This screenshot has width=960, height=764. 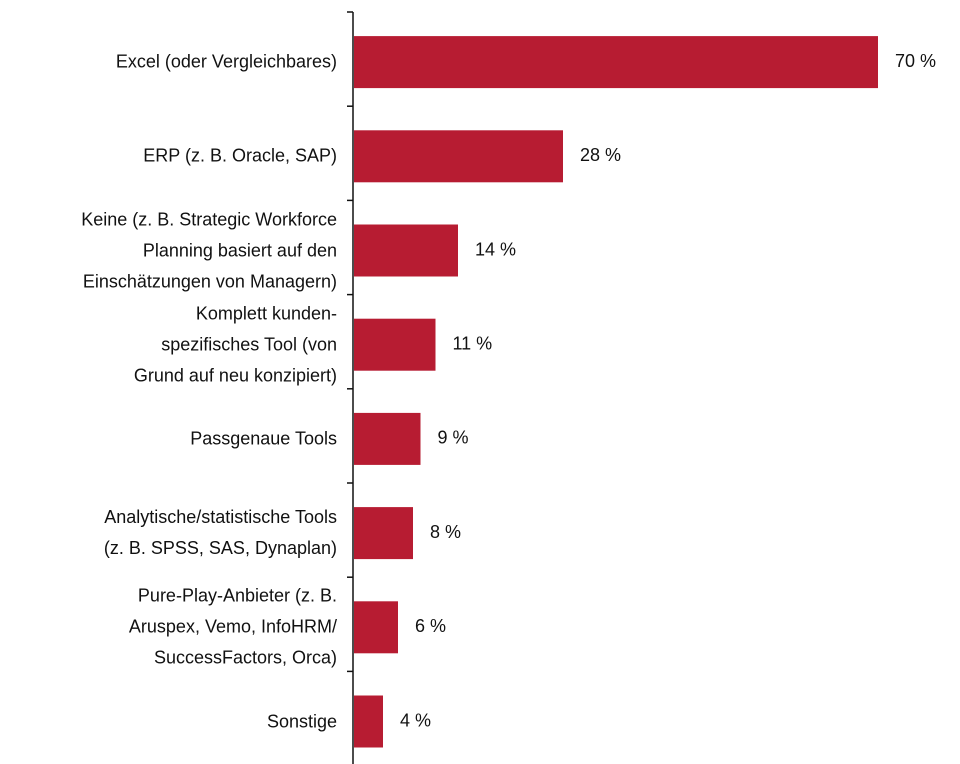 What do you see at coordinates (240, 155) in the screenshot?
I see `category-label: ERP (z. B. Oracle, SAP)` at bounding box center [240, 155].